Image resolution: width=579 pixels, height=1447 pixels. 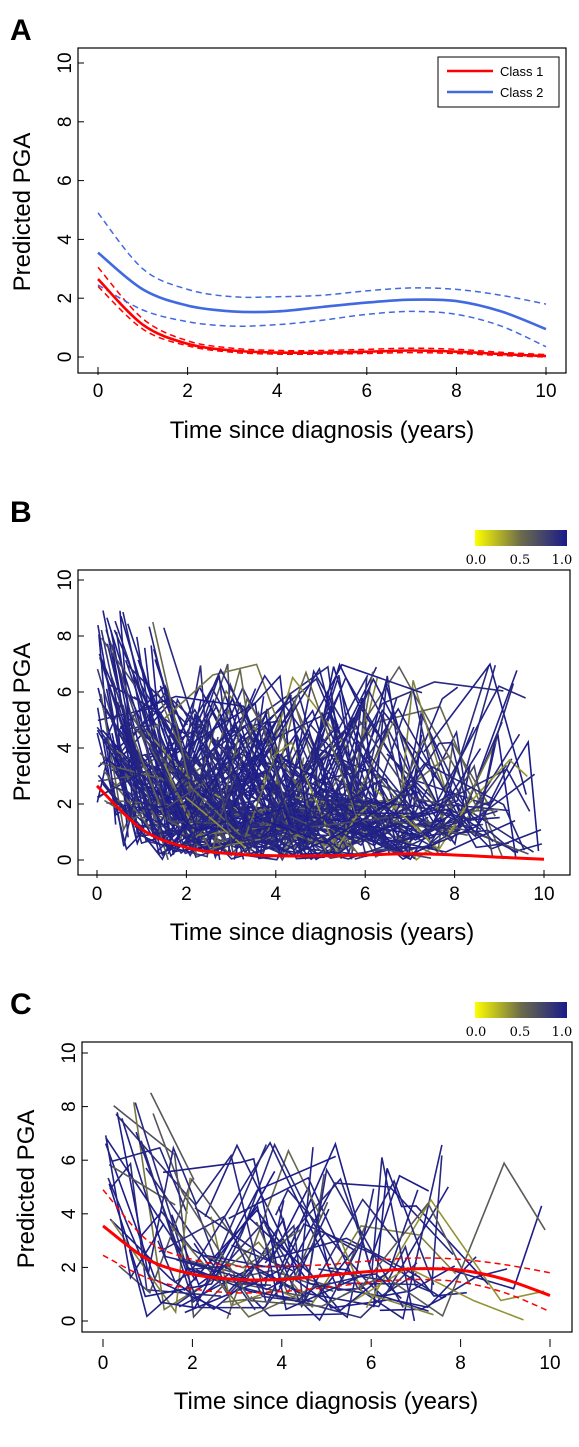 What do you see at coordinates (562, 1032) in the screenshot?
I see `colorbar-c-tick-2: 1.0` at bounding box center [562, 1032].